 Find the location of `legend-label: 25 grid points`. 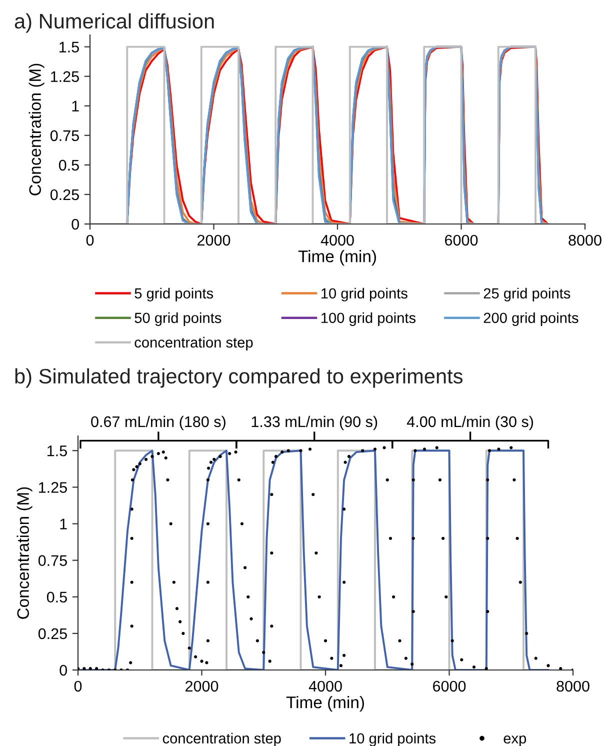

legend-label: 25 grid points is located at coordinates (527, 295).